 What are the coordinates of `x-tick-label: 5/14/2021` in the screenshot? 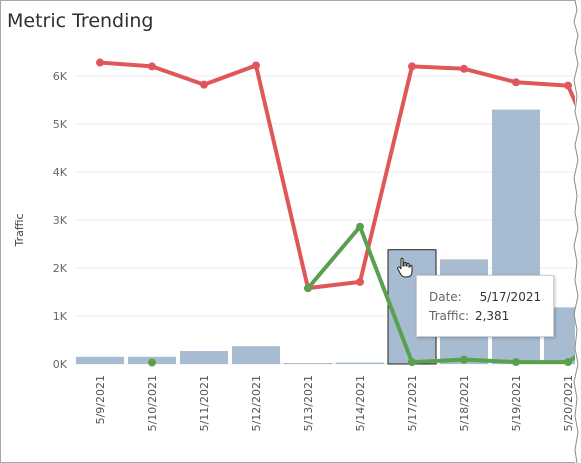 It's located at (360, 403).